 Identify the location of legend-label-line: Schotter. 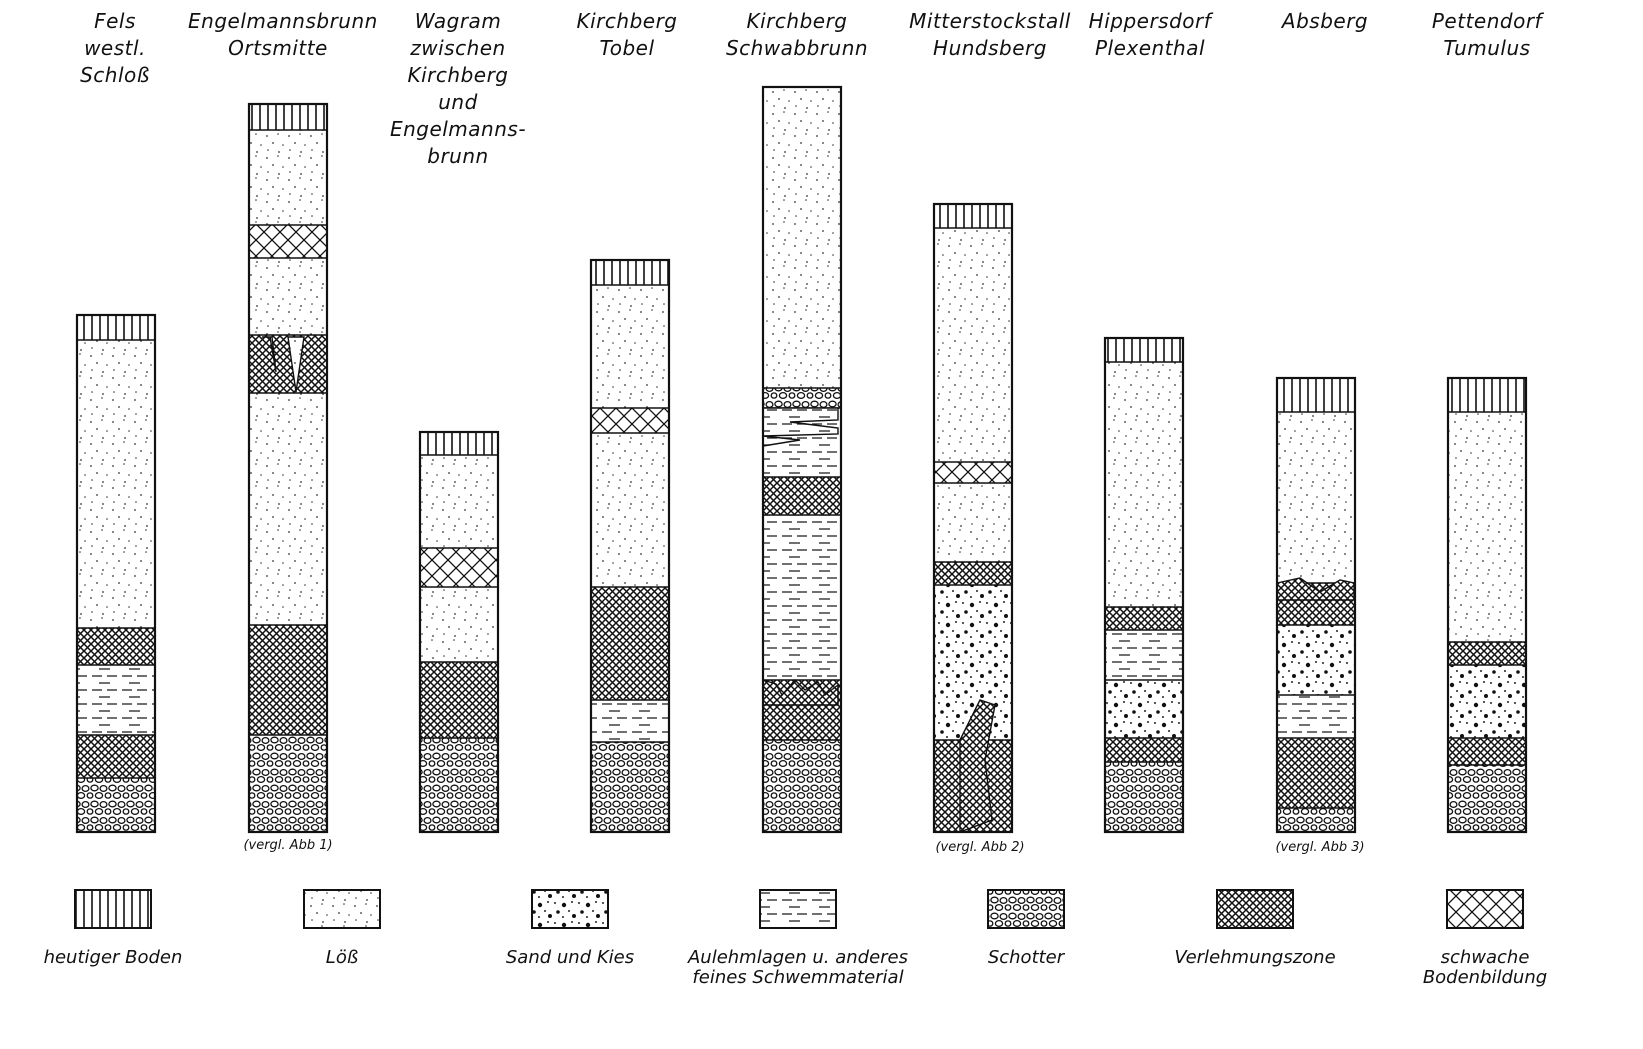
(1026, 957).